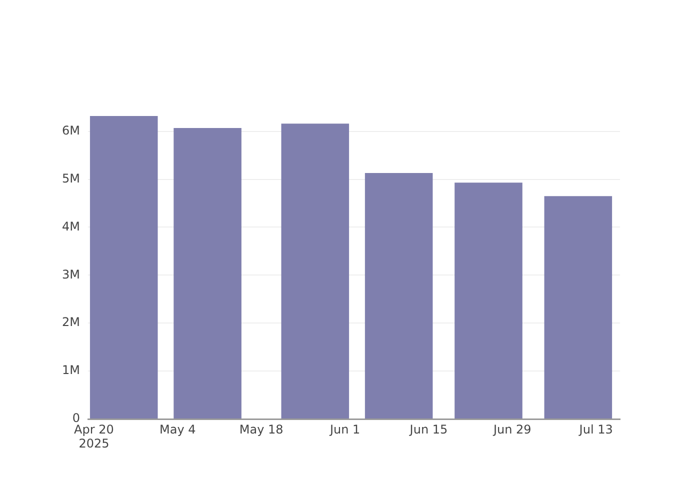  What do you see at coordinates (71, 130) in the screenshot?
I see `y-tick-label: 6M` at bounding box center [71, 130].